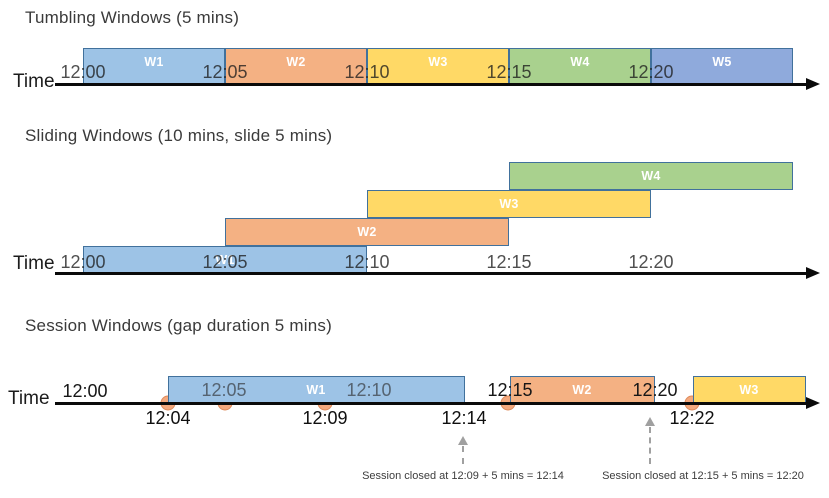 The width and height of the screenshot is (829, 498). What do you see at coordinates (367, 262) in the screenshot?
I see `sliding-tick-1210: 12:10` at bounding box center [367, 262].